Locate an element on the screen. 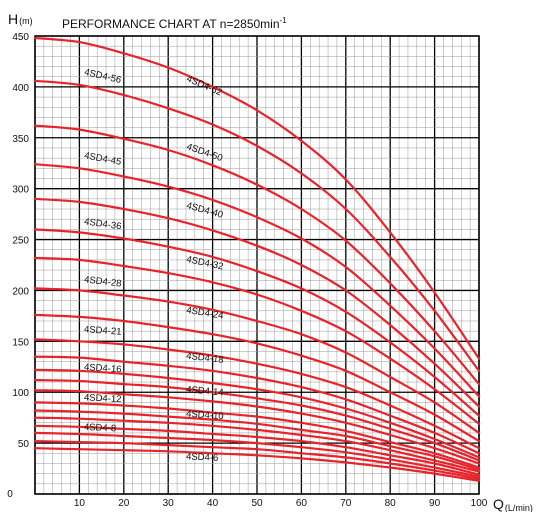 Image resolution: width=542 pixels, height=512 pixels. y-tick-label: 350 is located at coordinates (20, 139).